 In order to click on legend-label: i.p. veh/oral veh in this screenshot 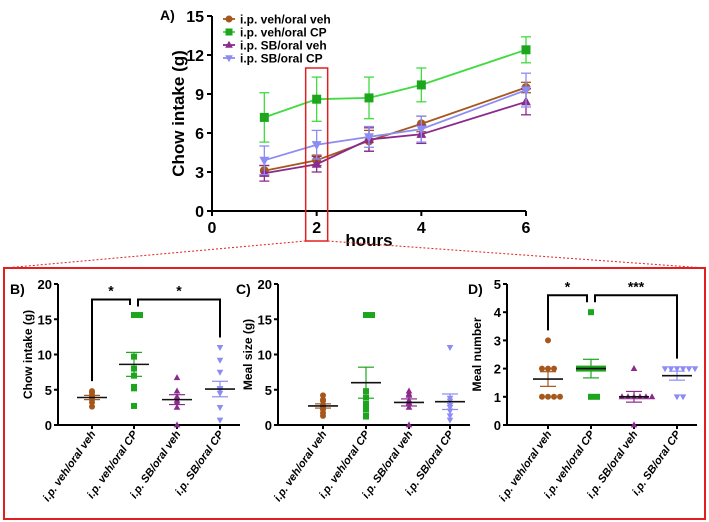, I will do `click(285, 20)`.